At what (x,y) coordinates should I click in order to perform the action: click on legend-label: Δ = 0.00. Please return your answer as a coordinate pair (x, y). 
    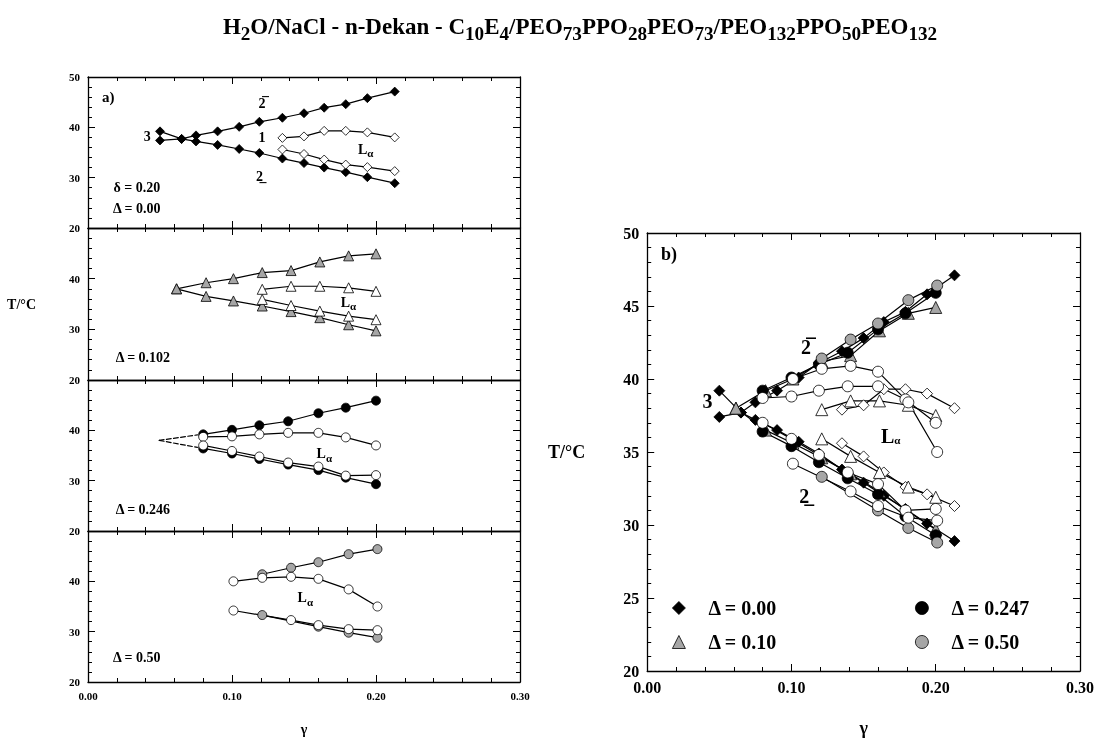
    Looking at the image, I should click on (742, 608).